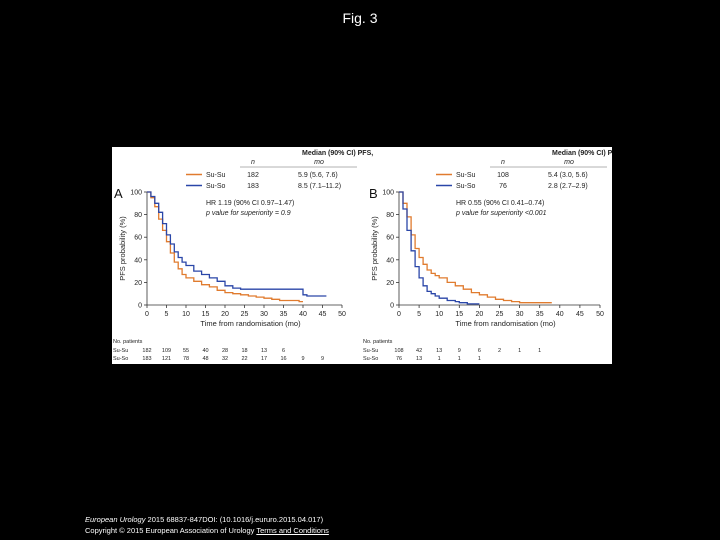 The height and width of the screenshot is (540, 720). Describe the element at coordinates (292, 530) in the screenshot. I see `terms-link: Terms and Conditions` at that location.